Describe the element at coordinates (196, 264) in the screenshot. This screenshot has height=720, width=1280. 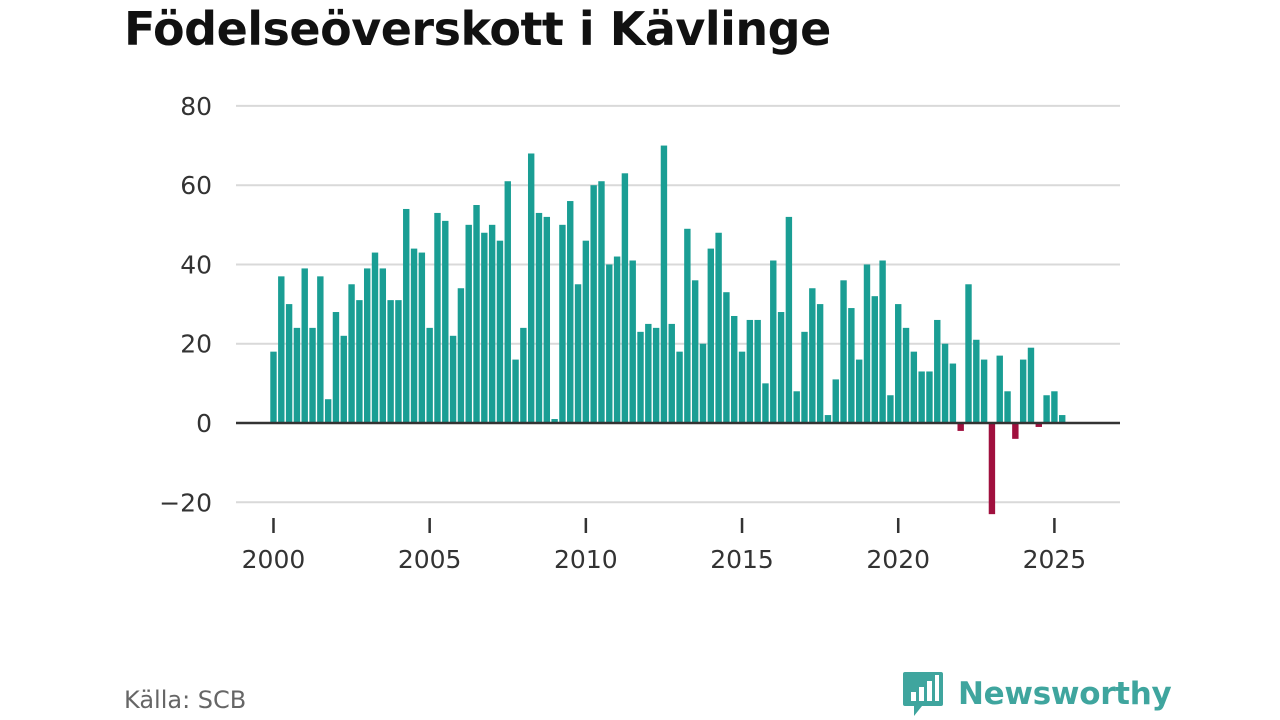
I see `y-tick-label: 40` at that location.